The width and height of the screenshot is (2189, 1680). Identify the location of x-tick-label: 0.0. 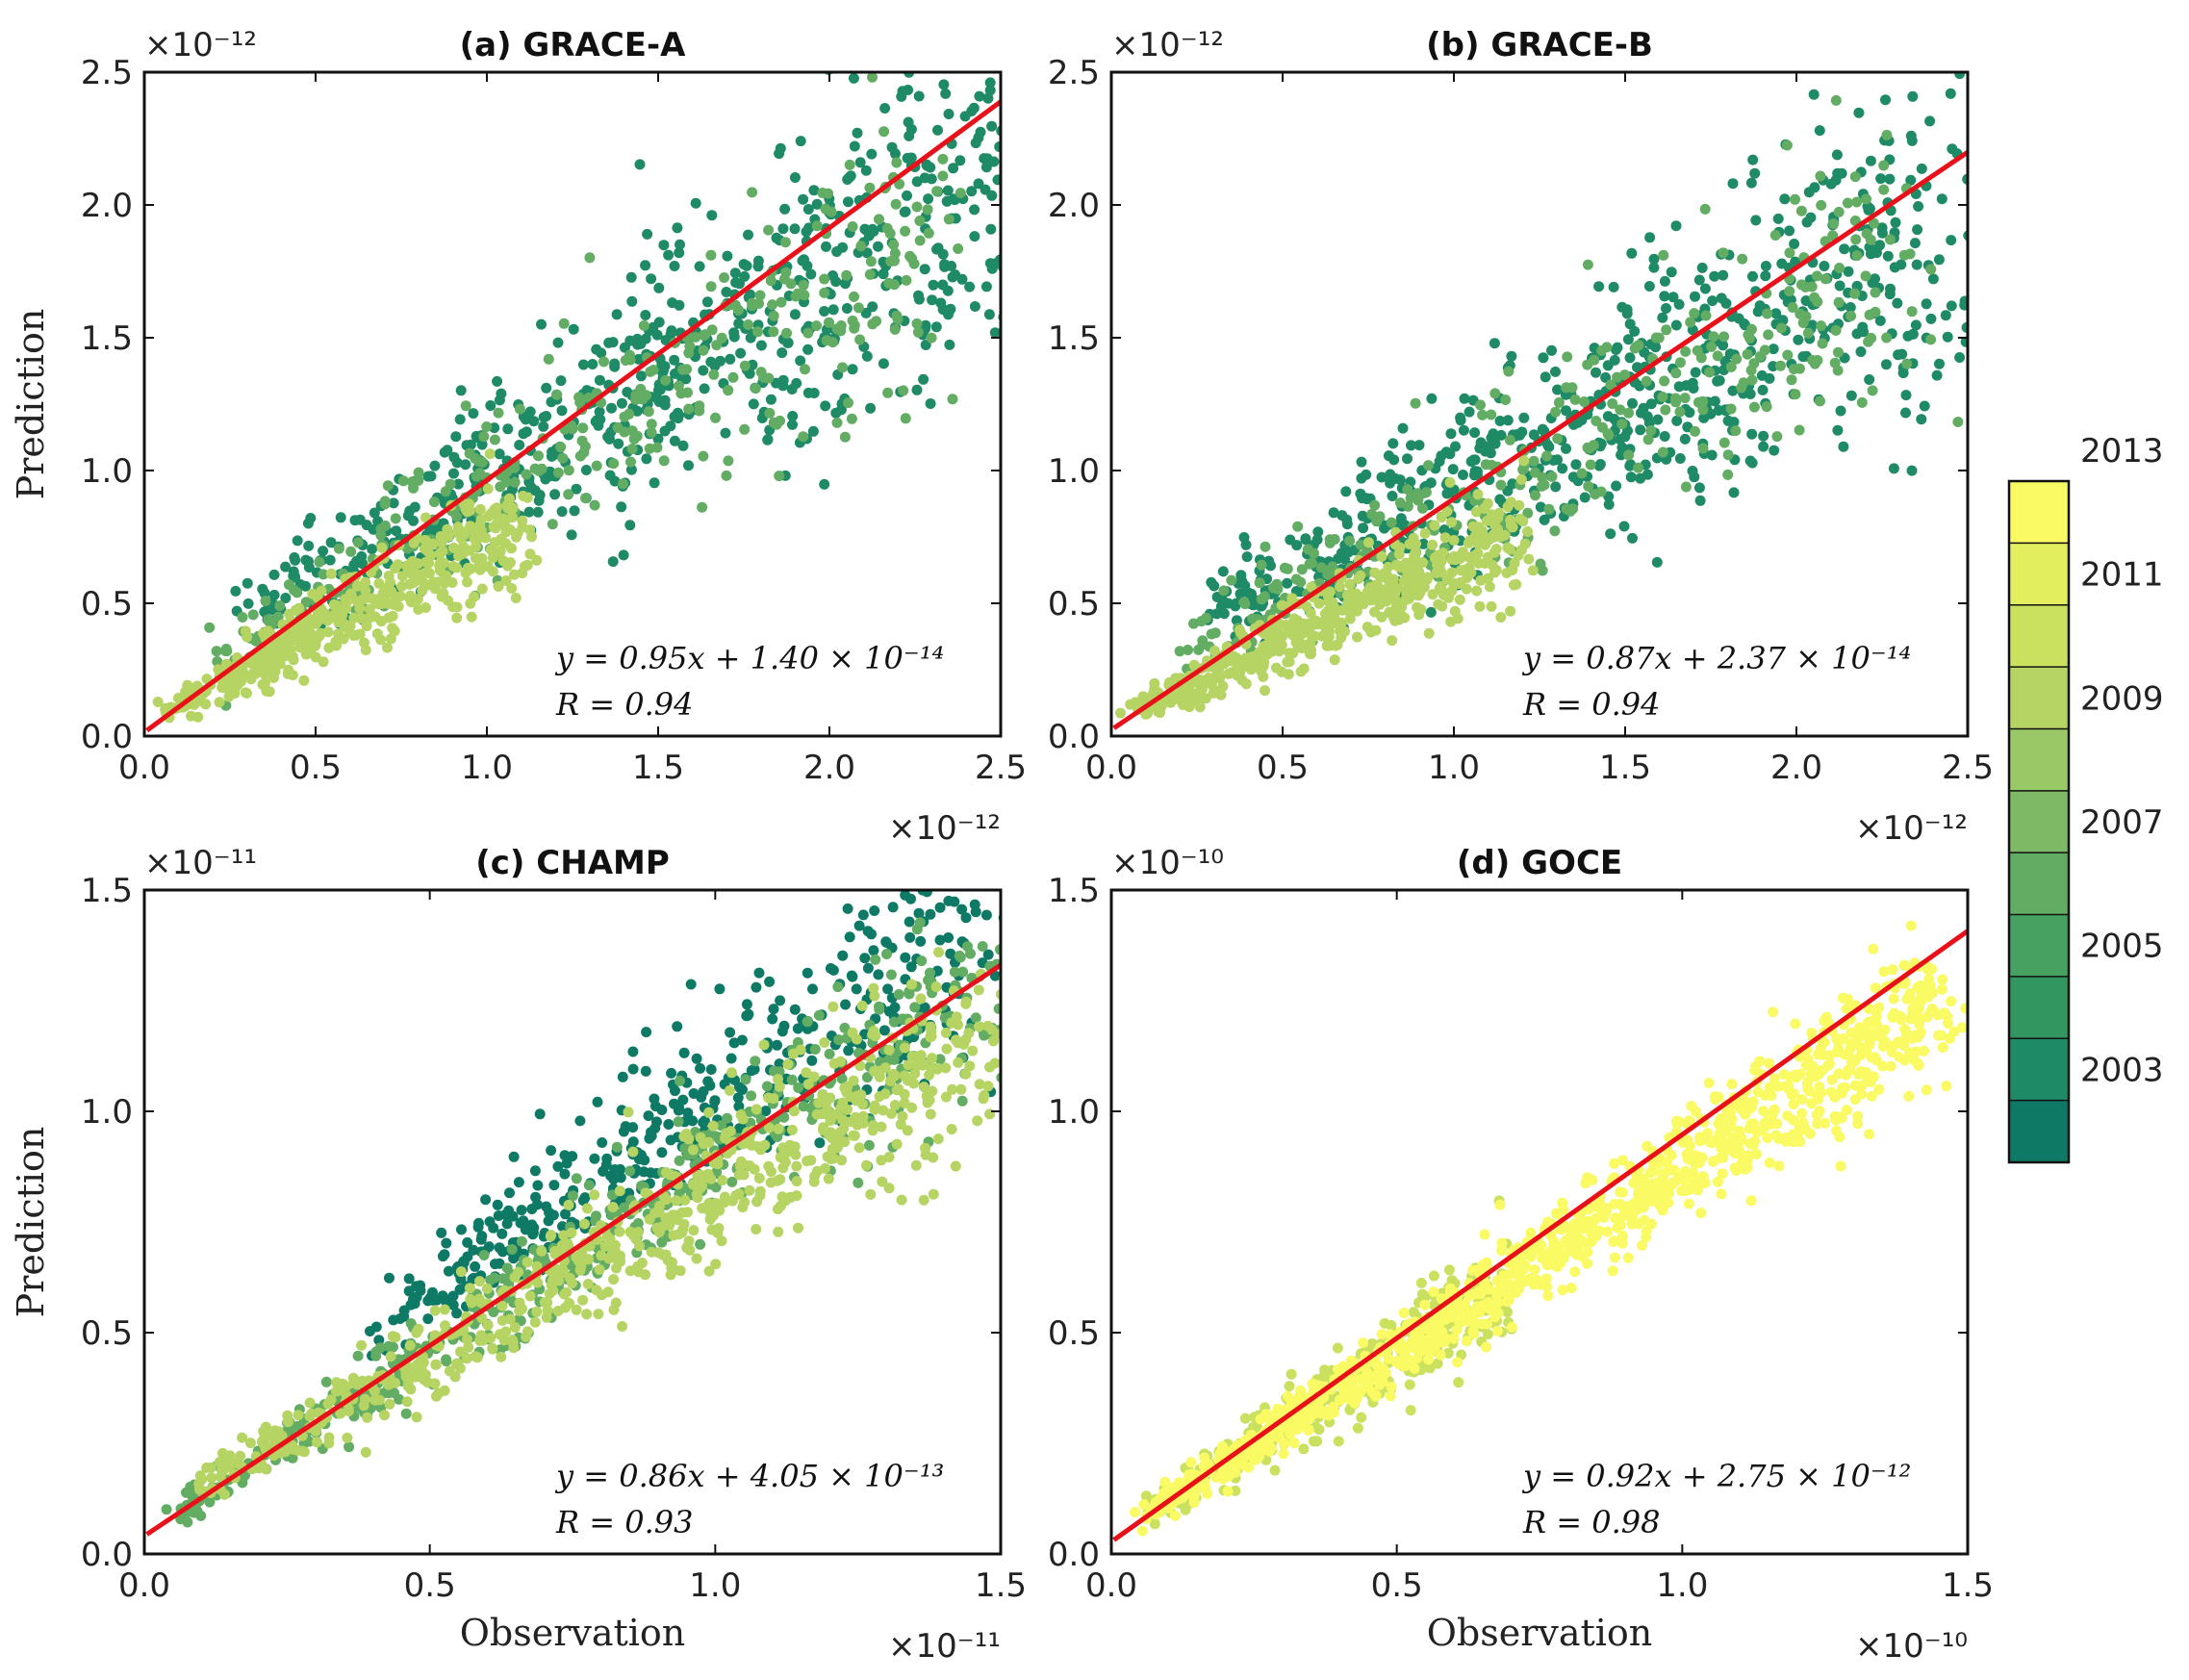
(1111, 768).